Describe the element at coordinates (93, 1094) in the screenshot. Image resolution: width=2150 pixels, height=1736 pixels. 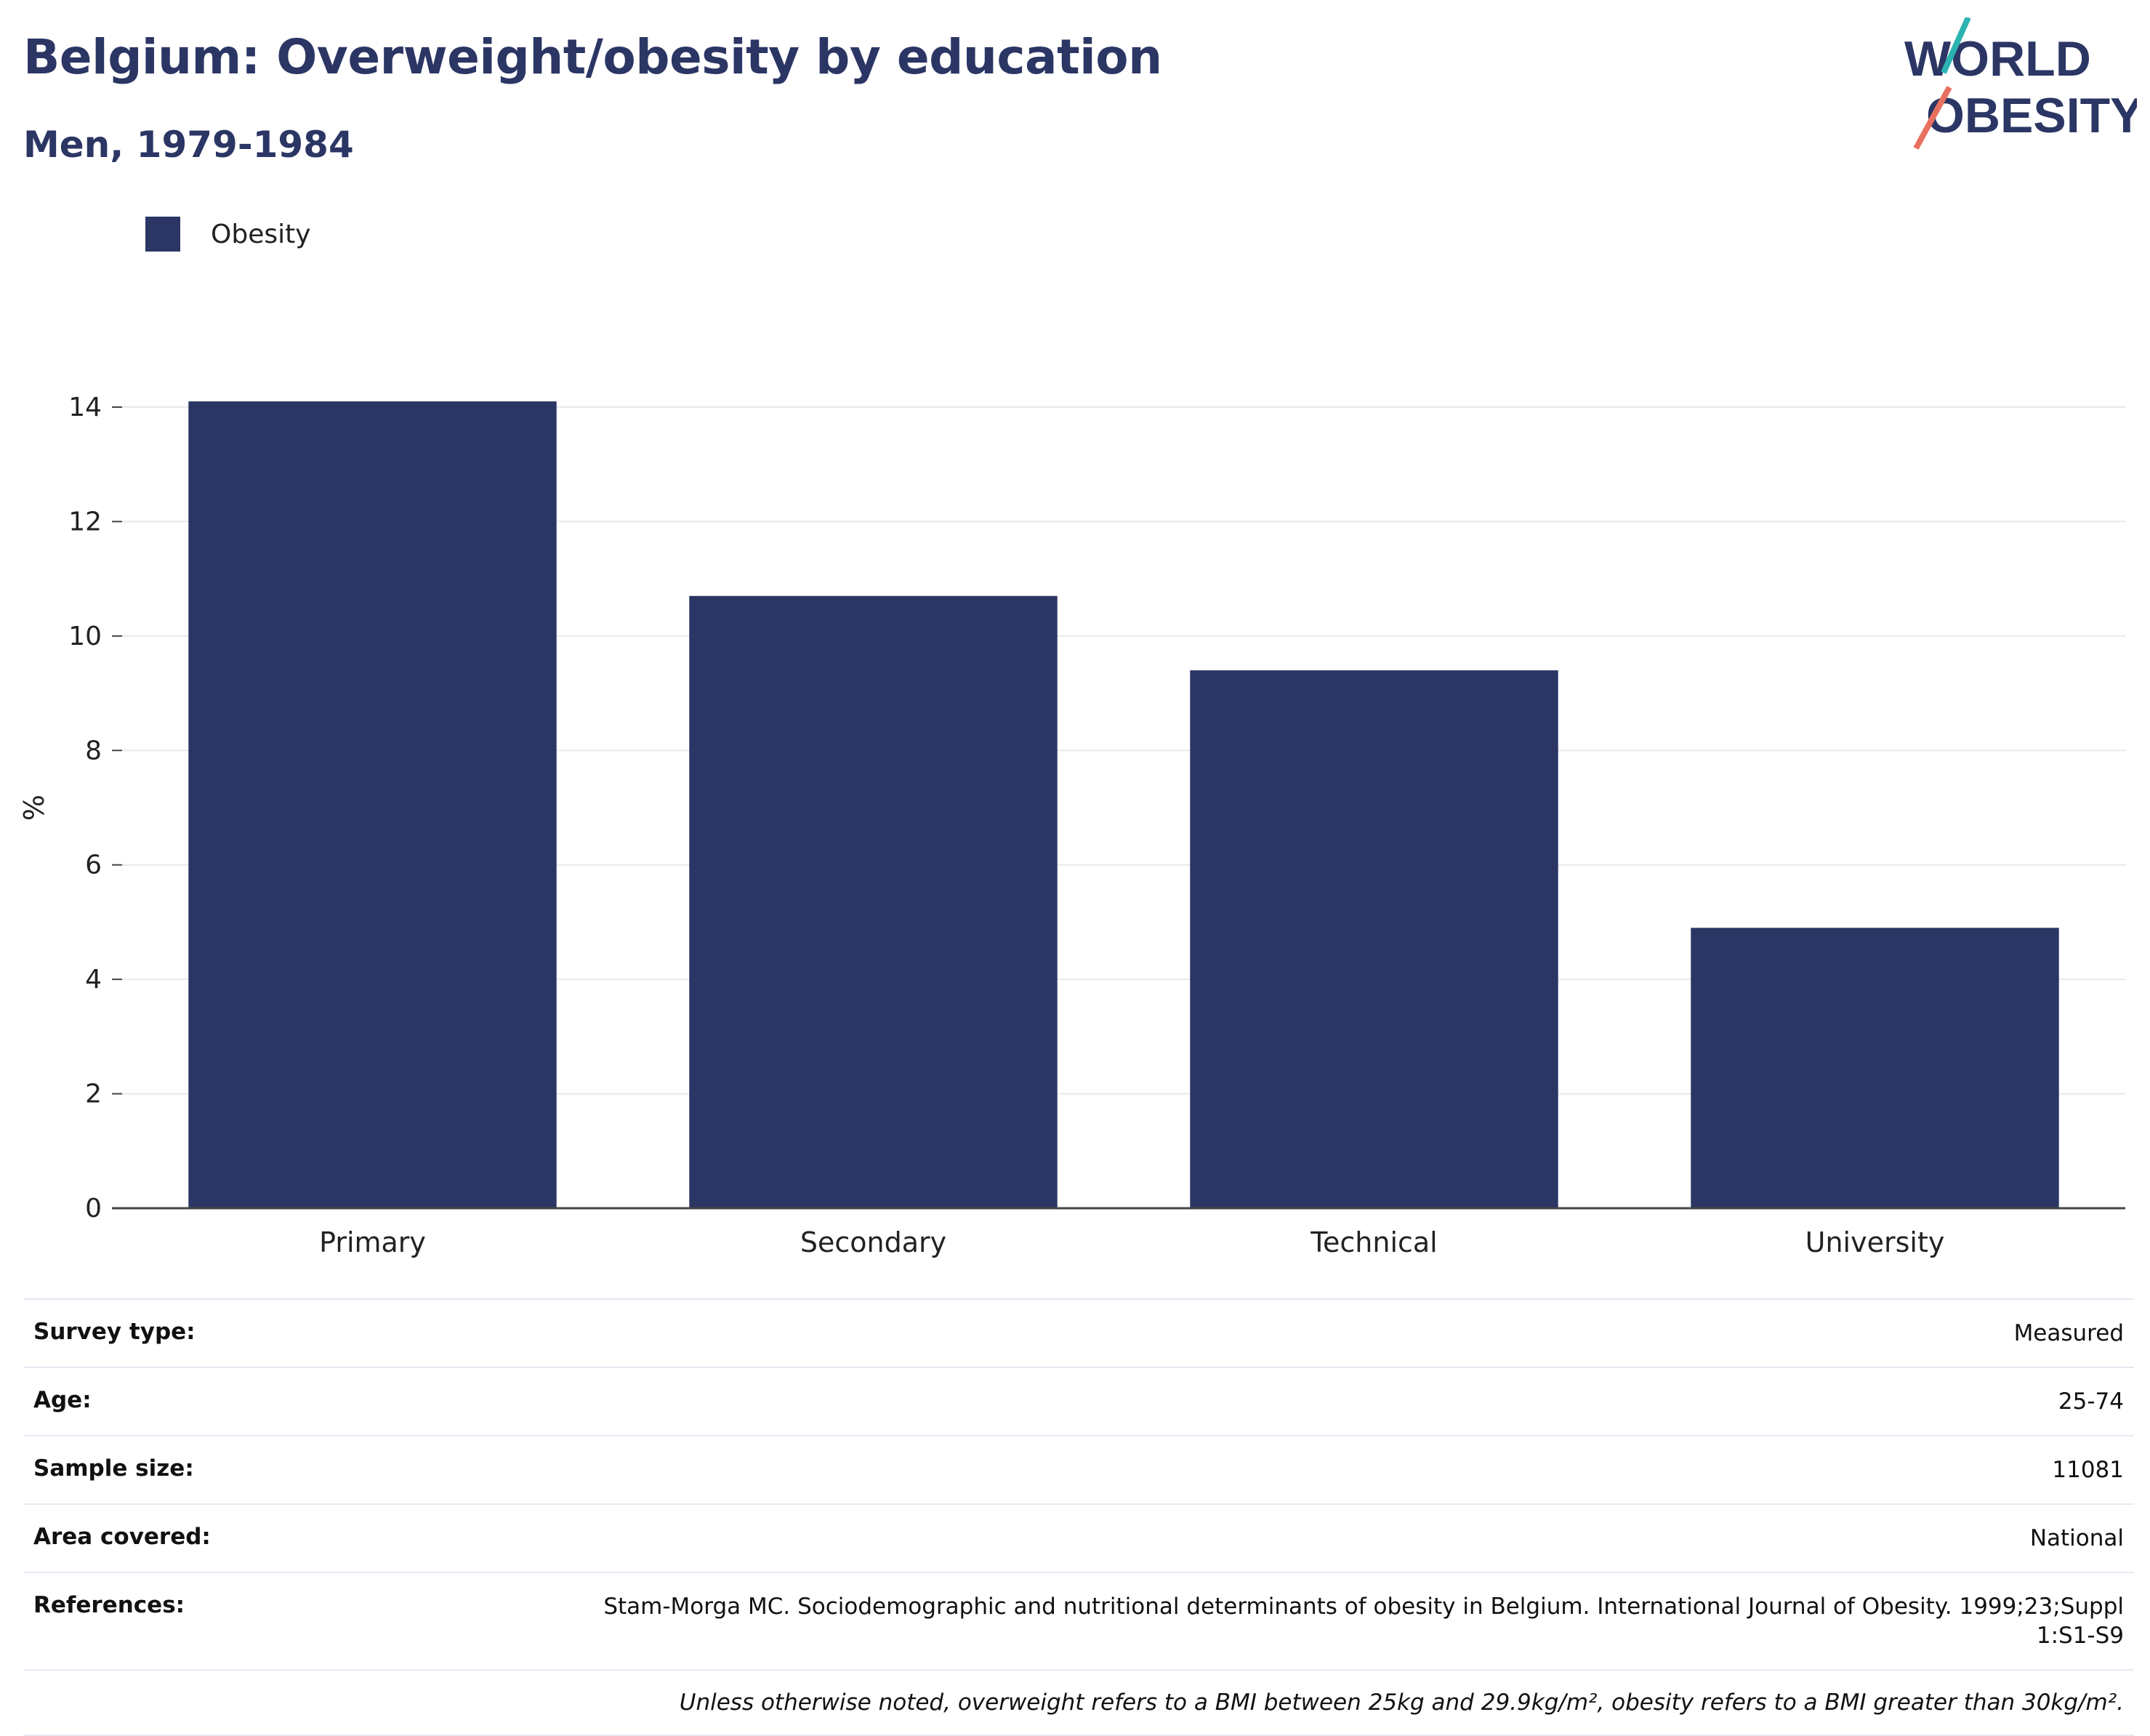
I see `y-tick-label: 2` at that location.